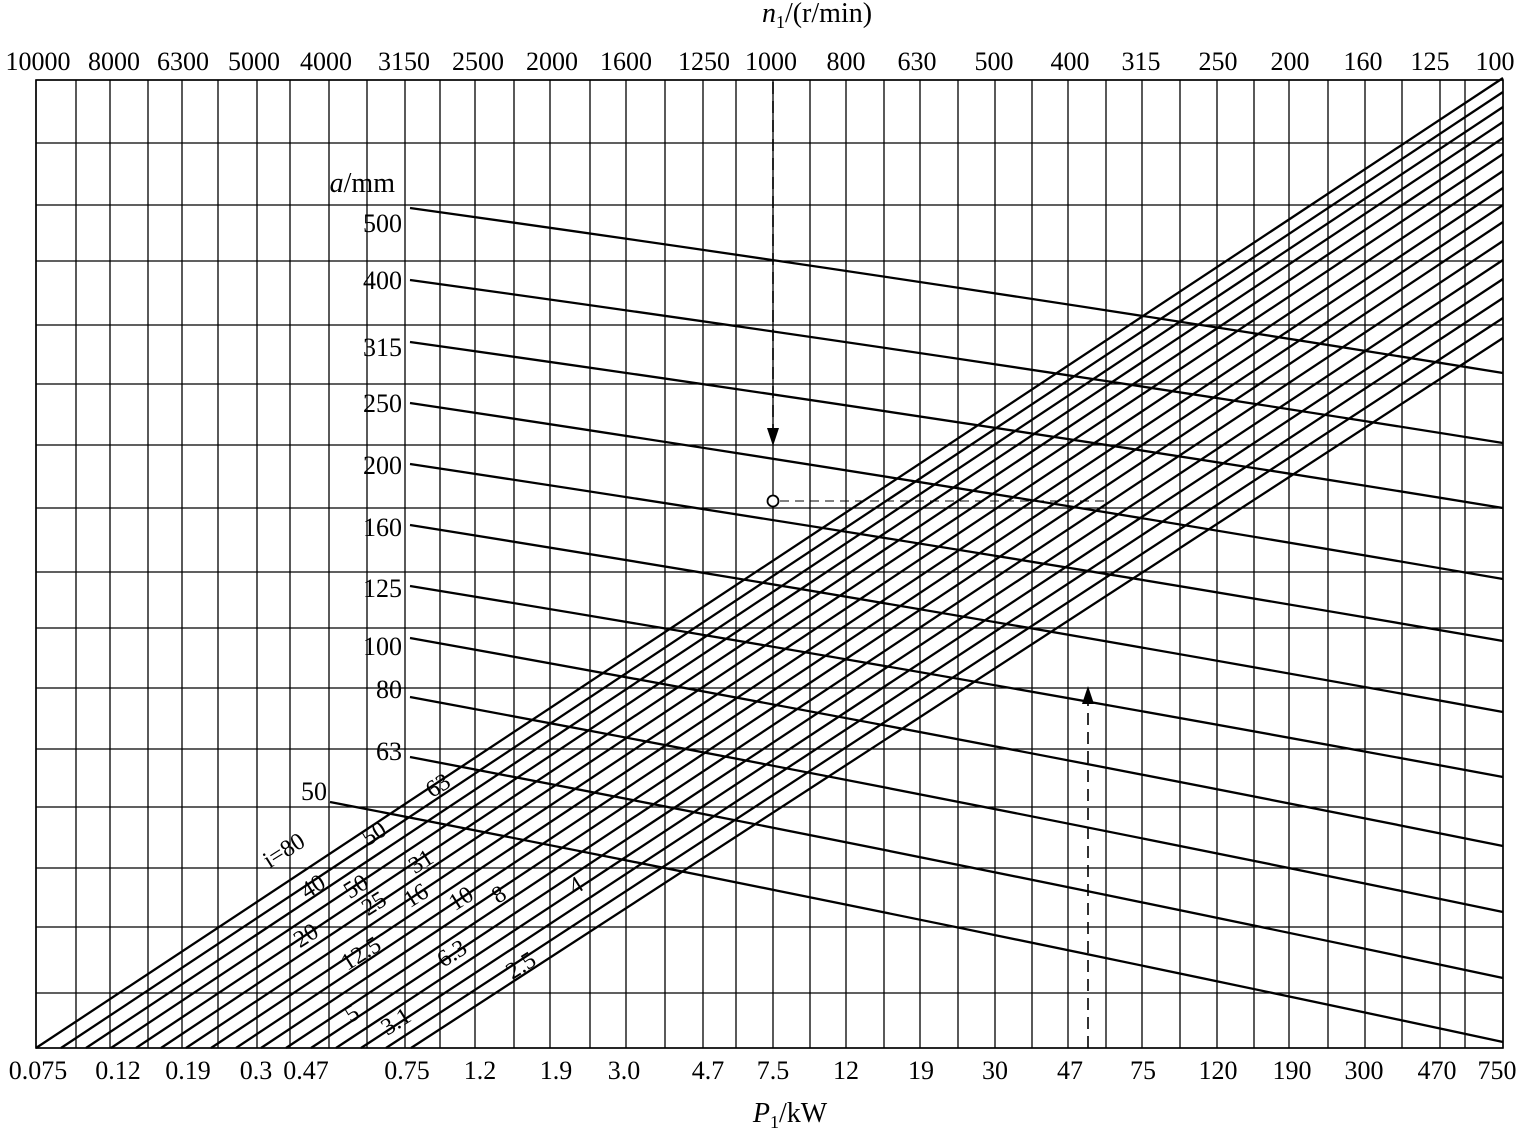 This screenshot has height=1135, width=1524. What do you see at coordinates (552, 61) in the screenshot?
I see `top-tick-label: 2000` at bounding box center [552, 61].